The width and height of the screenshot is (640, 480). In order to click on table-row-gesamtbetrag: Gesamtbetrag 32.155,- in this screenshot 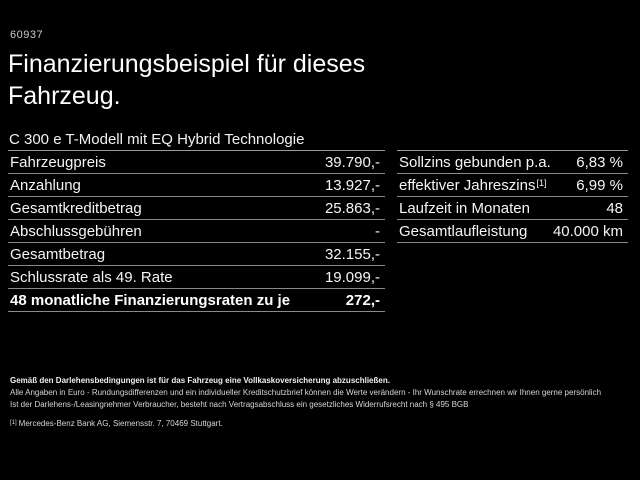, I will do `click(196, 254)`.